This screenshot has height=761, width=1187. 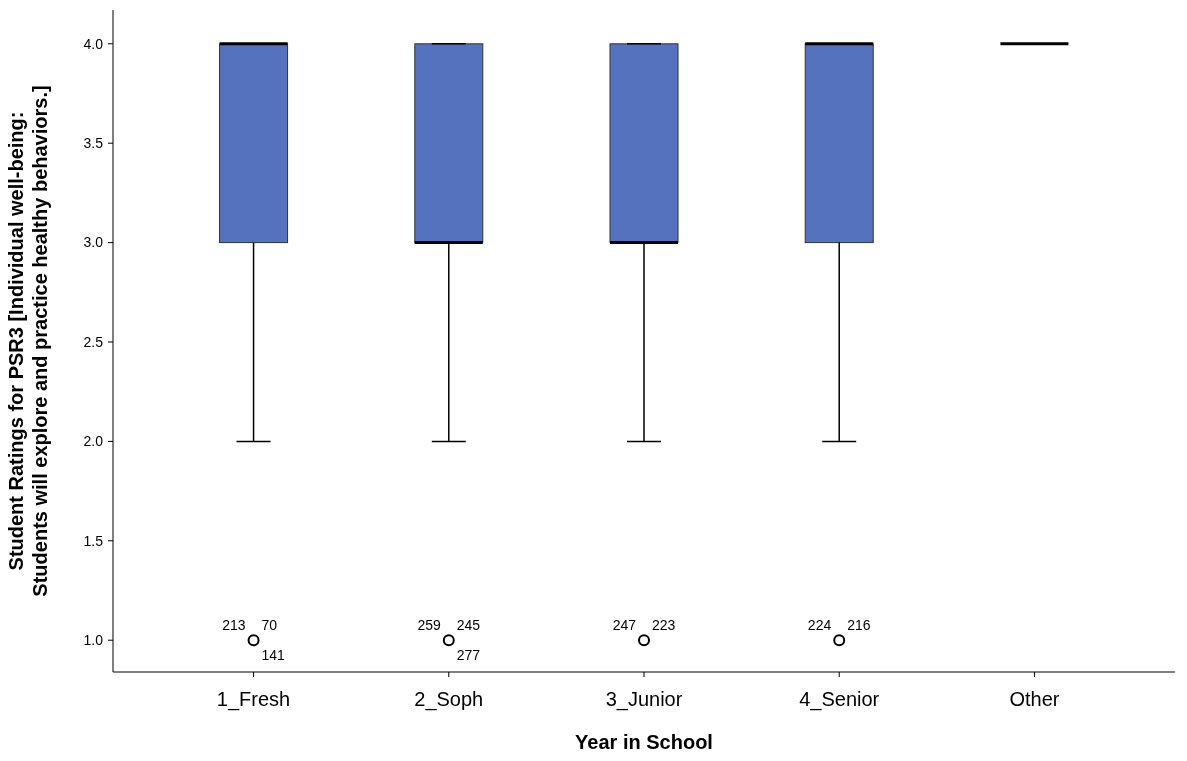 What do you see at coordinates (449, 699) in the screenshot?
I see `x-tick-label: 2_Soph` at bounding box center [449, 699].